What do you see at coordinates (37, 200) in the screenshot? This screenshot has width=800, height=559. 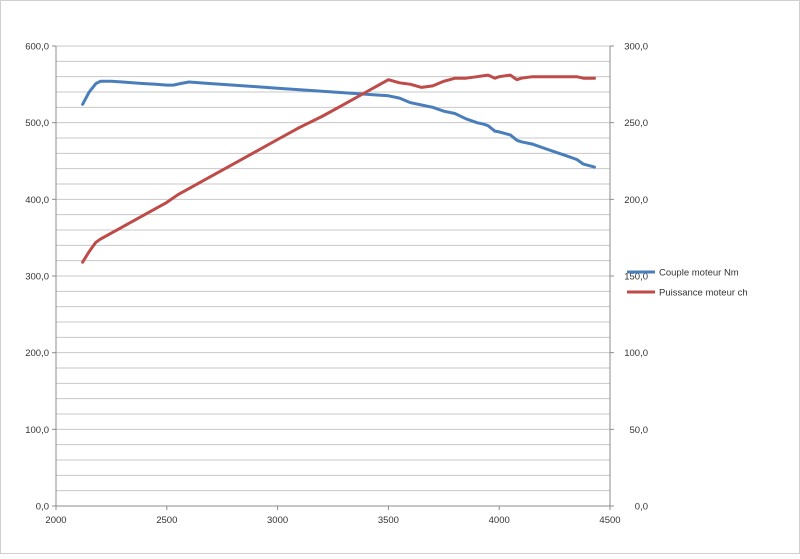 I see `y-left-tick-label: 400,0` at bounding box center [37, 200].